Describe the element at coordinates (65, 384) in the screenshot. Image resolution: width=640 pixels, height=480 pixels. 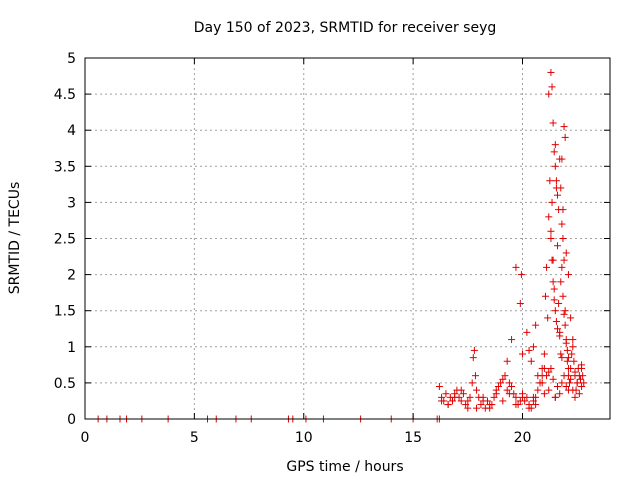
I see `y-tick-label: 0.5` at that location.